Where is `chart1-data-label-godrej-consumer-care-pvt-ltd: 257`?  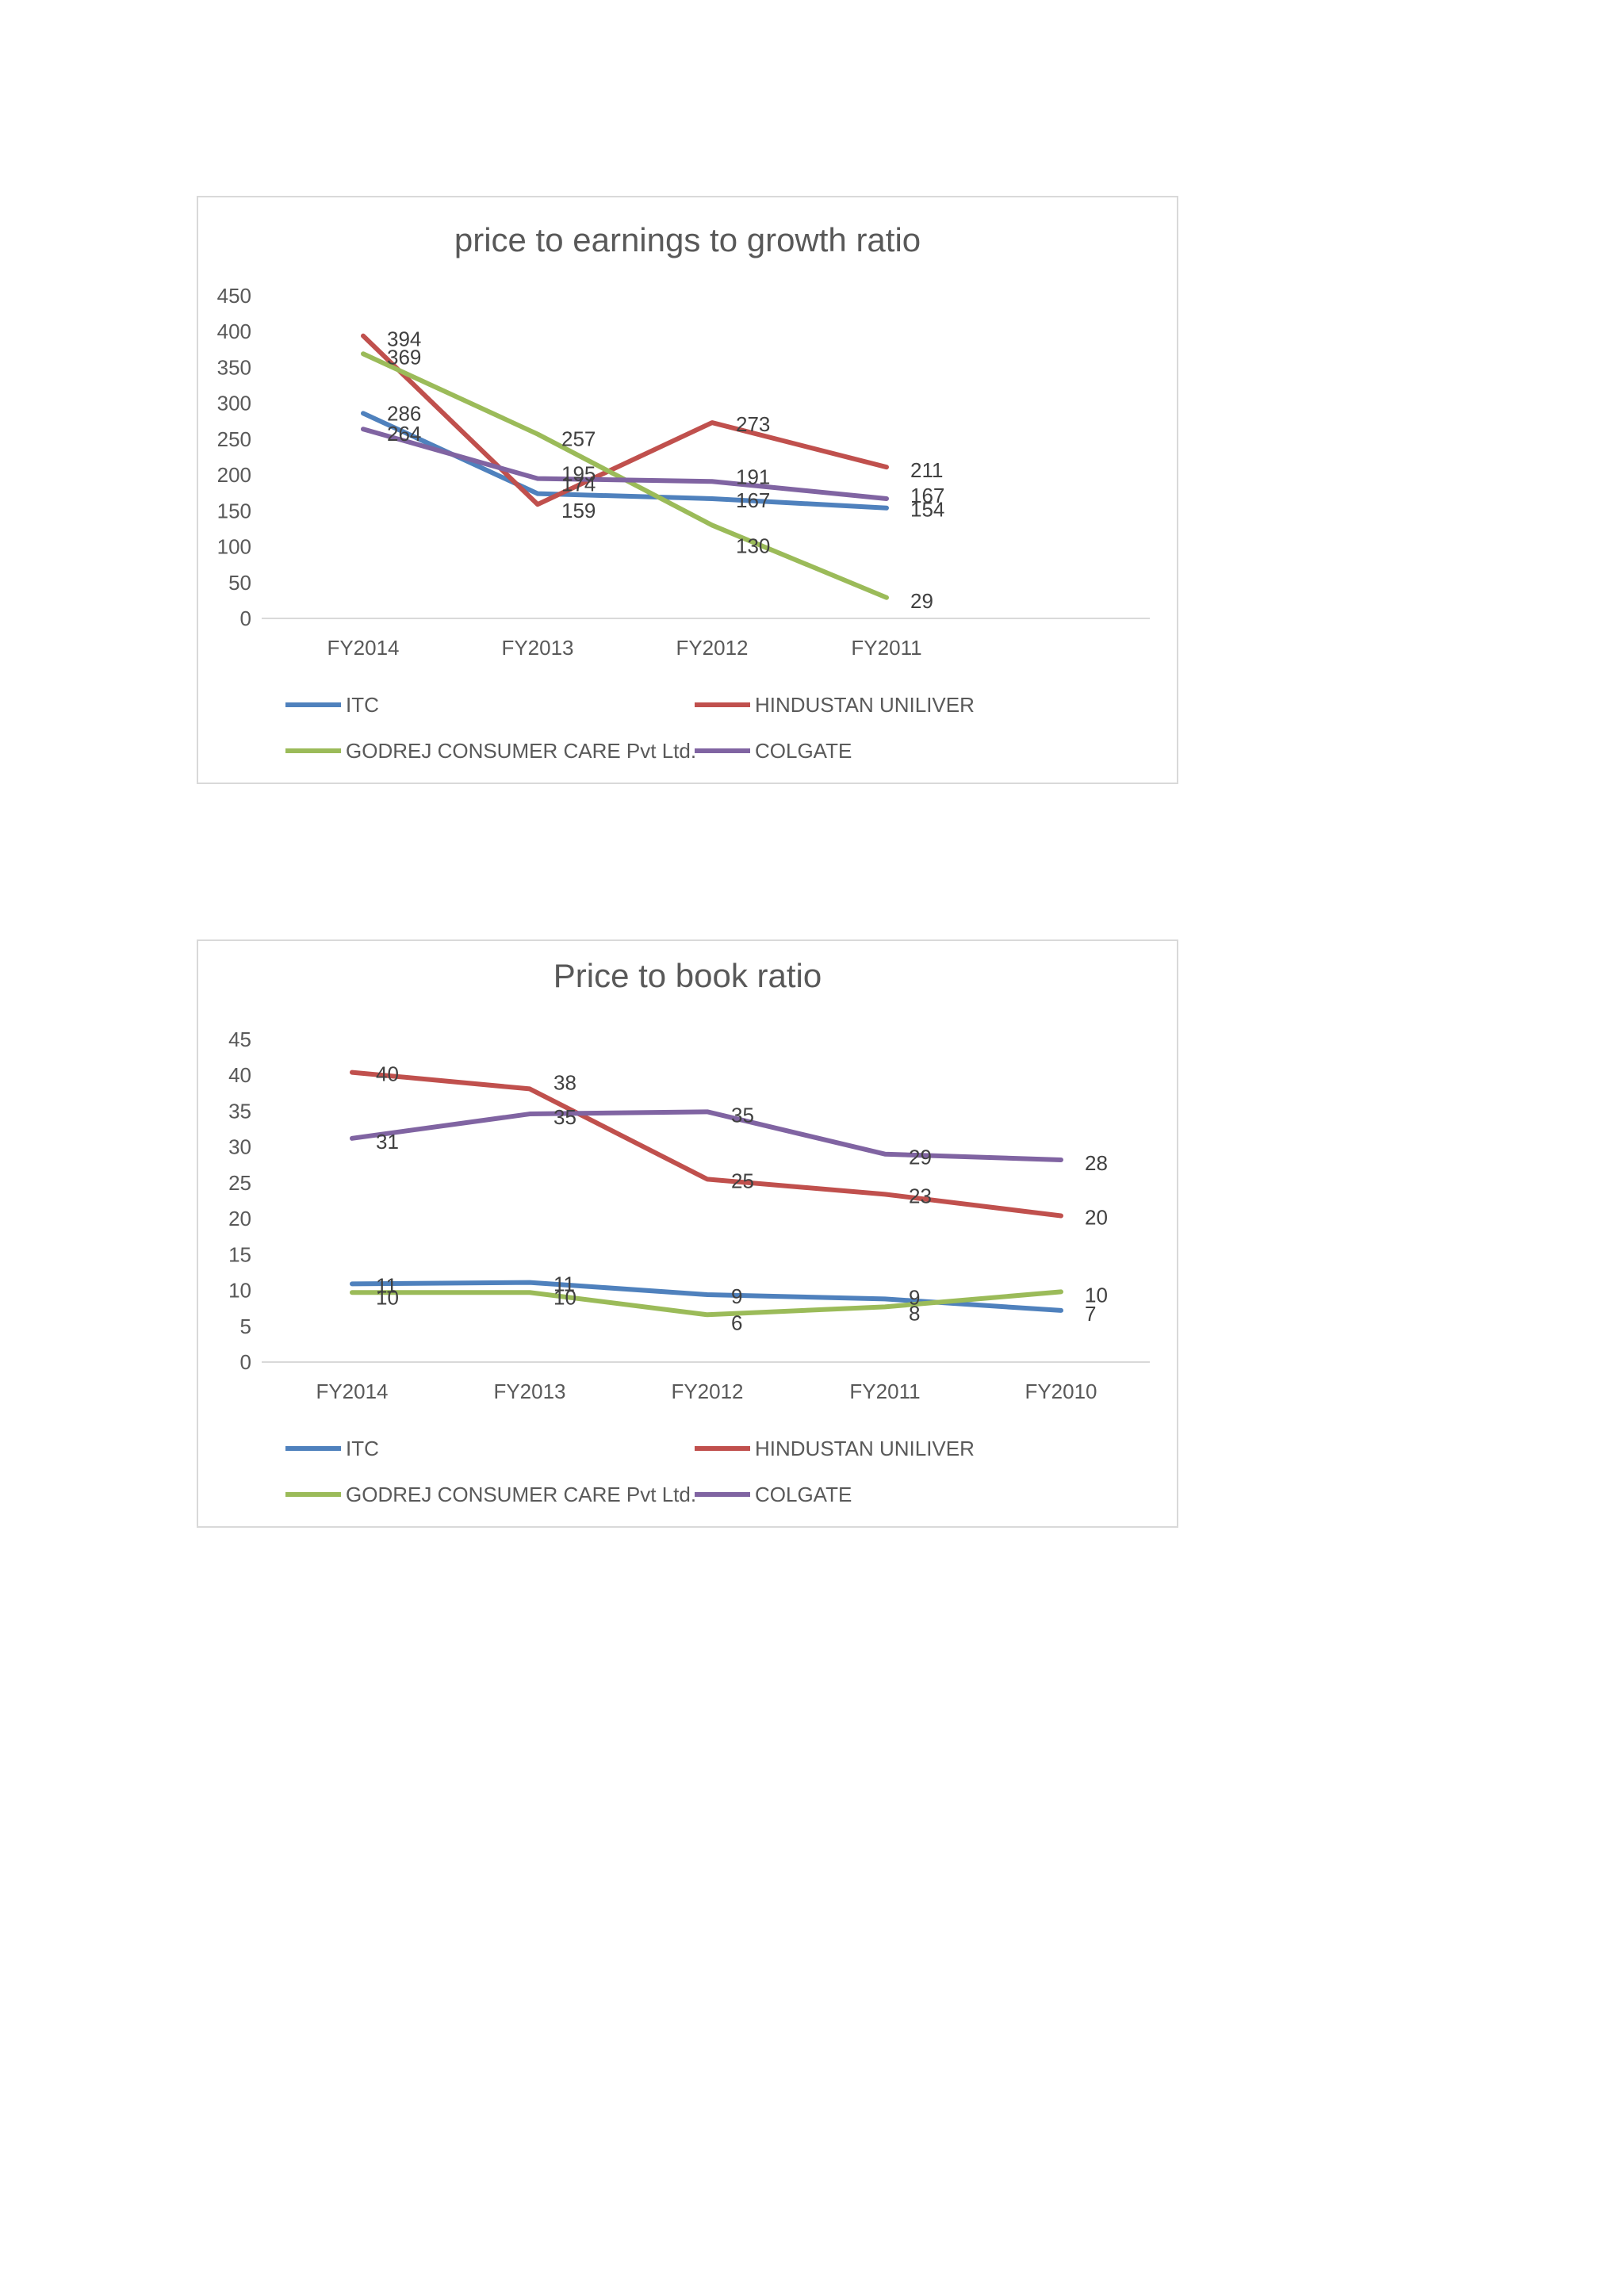 chart1-data-label-godrej-consumer-care-pvt-ltd: 257 is located at coordinates (578, 439).